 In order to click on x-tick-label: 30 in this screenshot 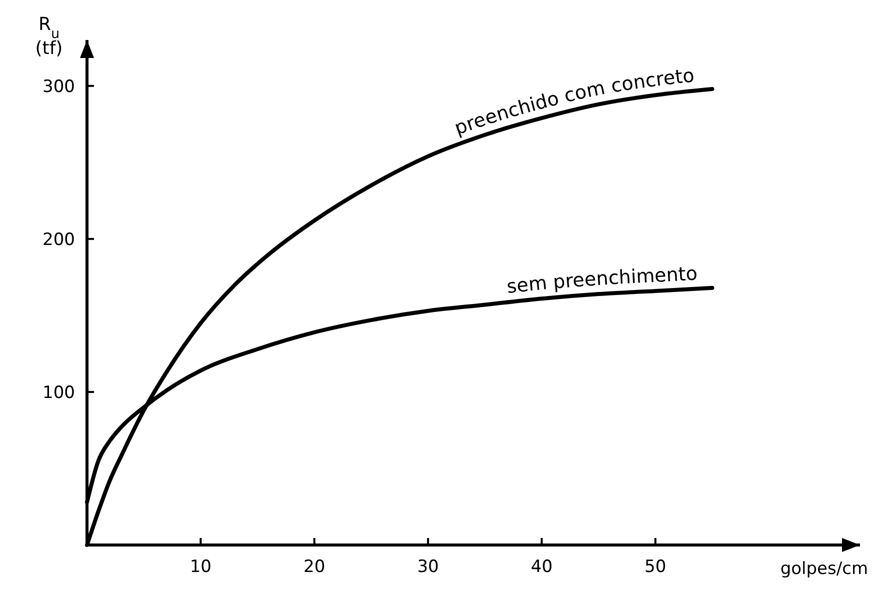, I will do `click(428, 567)`.